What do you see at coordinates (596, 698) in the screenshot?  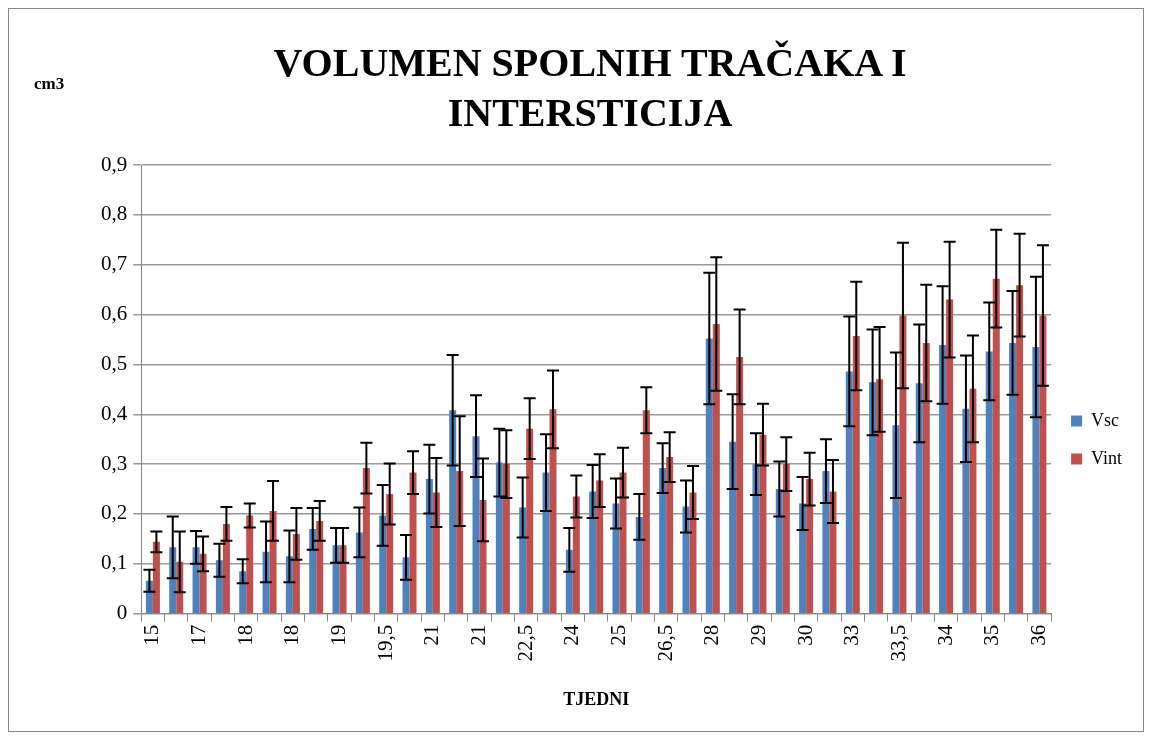 I see `x-axis-title: TJEDNI` at bounding box center [596, 698].